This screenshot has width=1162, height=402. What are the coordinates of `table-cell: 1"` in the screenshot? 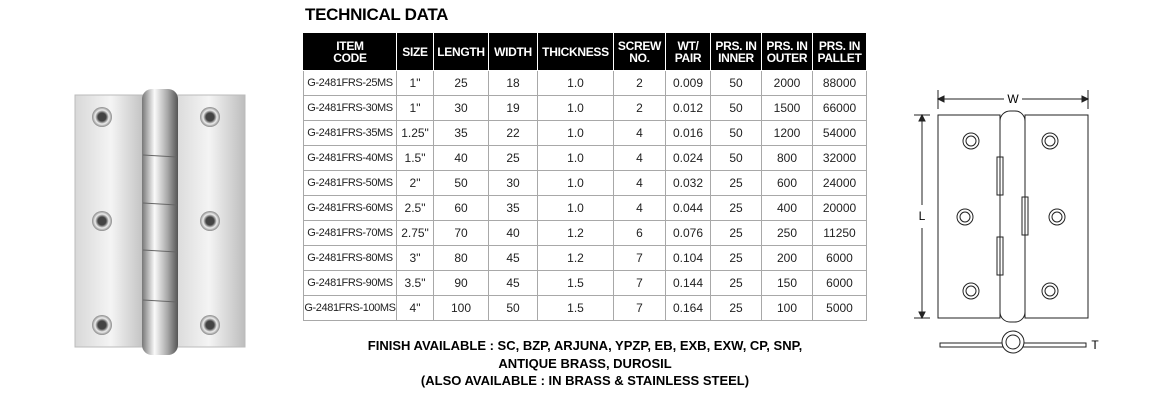 It's located at (415, 83).